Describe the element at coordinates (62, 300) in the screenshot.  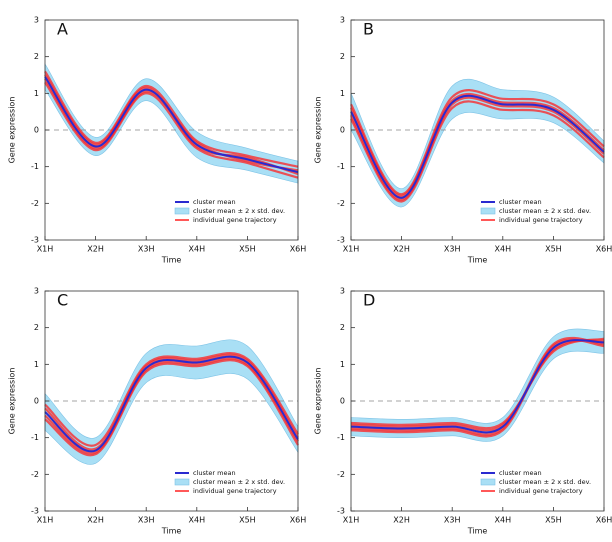
I see `panel-label: C` at that location.